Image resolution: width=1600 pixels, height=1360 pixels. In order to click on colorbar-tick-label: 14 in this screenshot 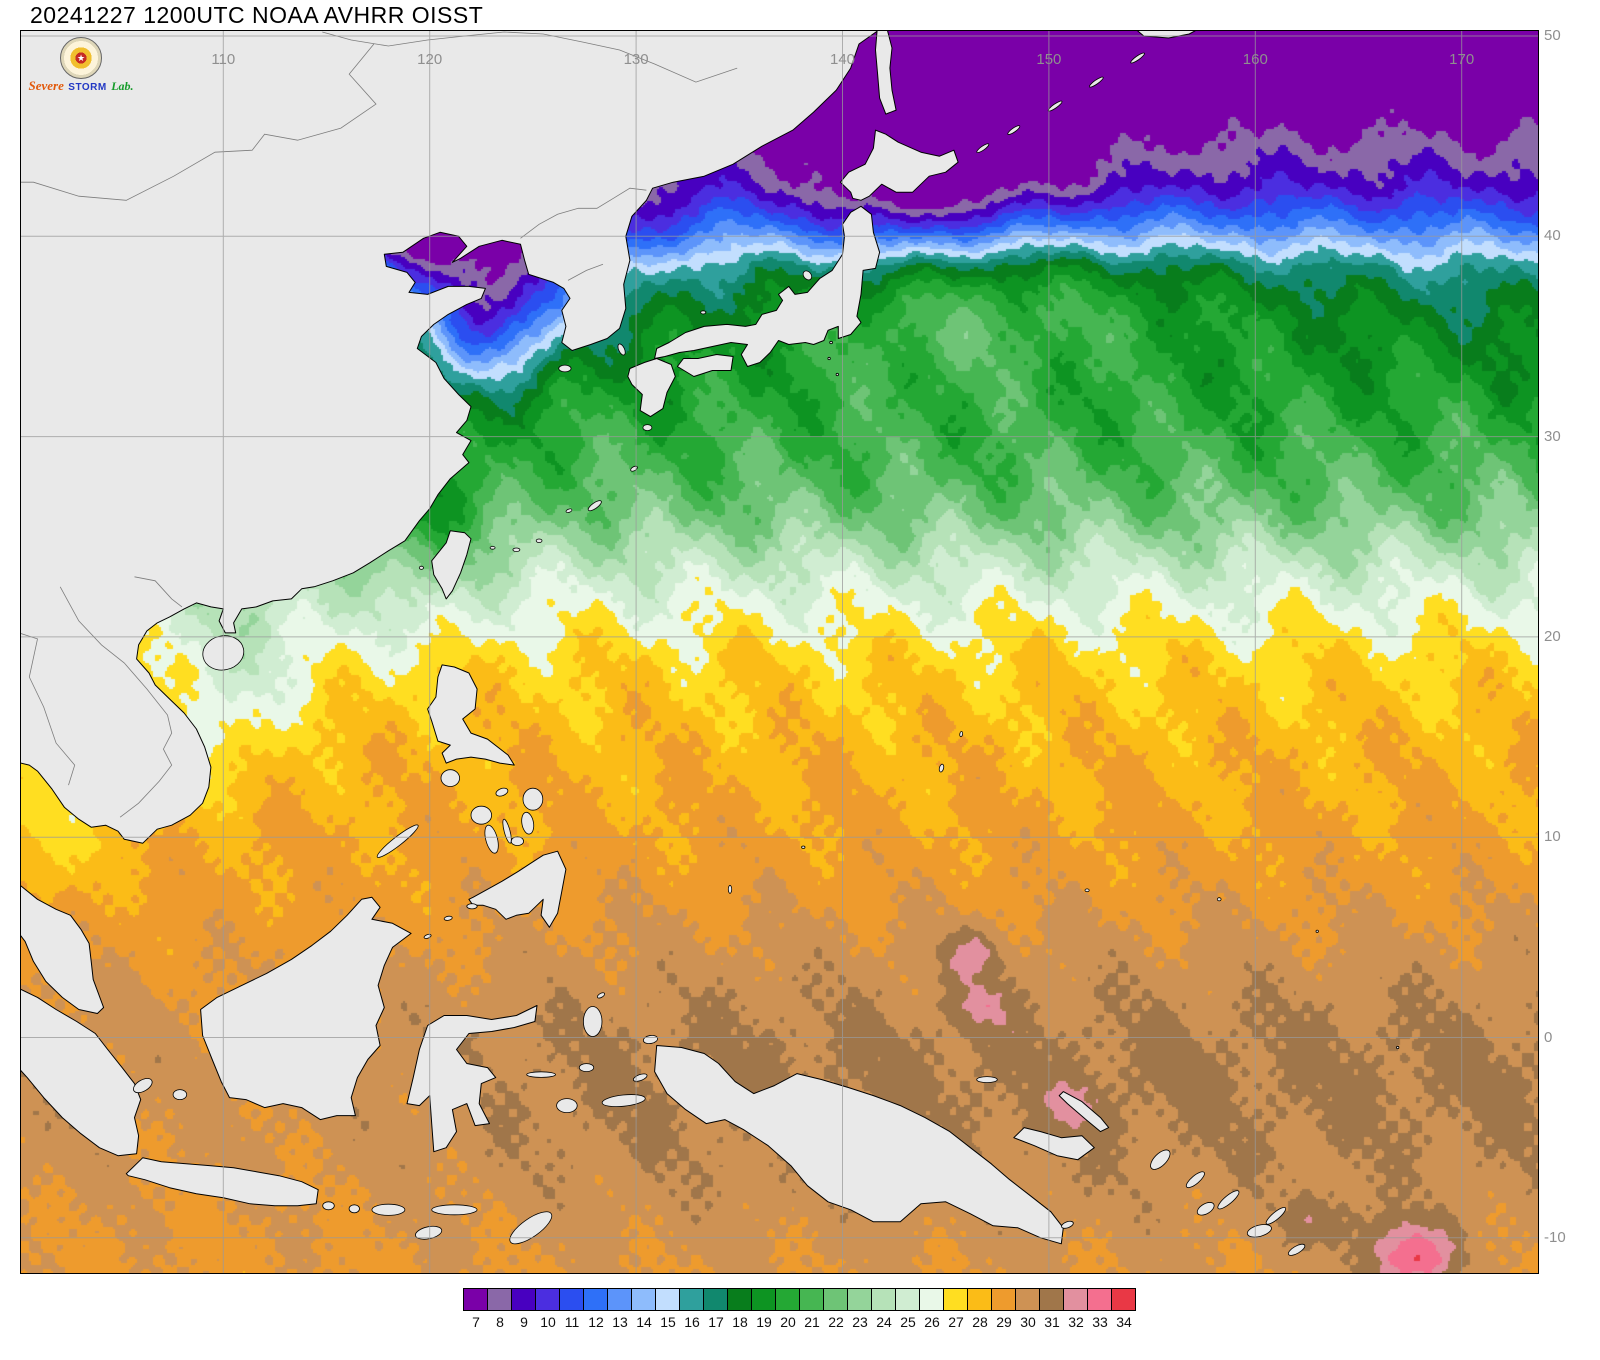, I will do `click(644, 1322)`.